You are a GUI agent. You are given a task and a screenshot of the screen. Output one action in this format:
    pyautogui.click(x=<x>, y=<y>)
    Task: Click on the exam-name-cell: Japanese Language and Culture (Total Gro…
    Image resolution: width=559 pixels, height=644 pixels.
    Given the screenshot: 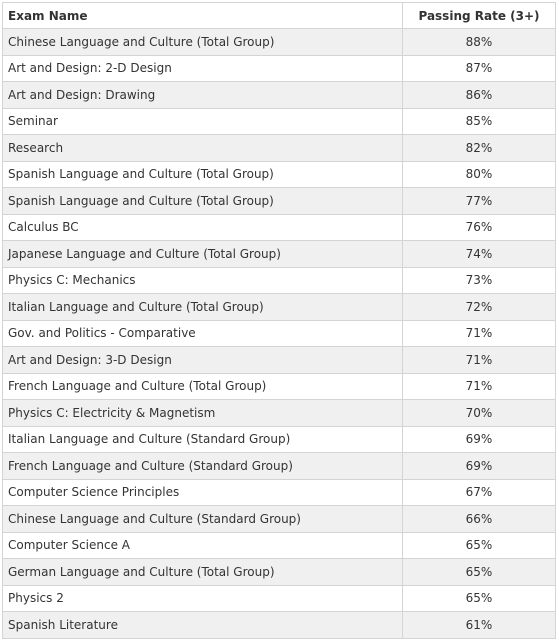 What is the action you would take?
    pyautogui.click(x=202, y=254)
    